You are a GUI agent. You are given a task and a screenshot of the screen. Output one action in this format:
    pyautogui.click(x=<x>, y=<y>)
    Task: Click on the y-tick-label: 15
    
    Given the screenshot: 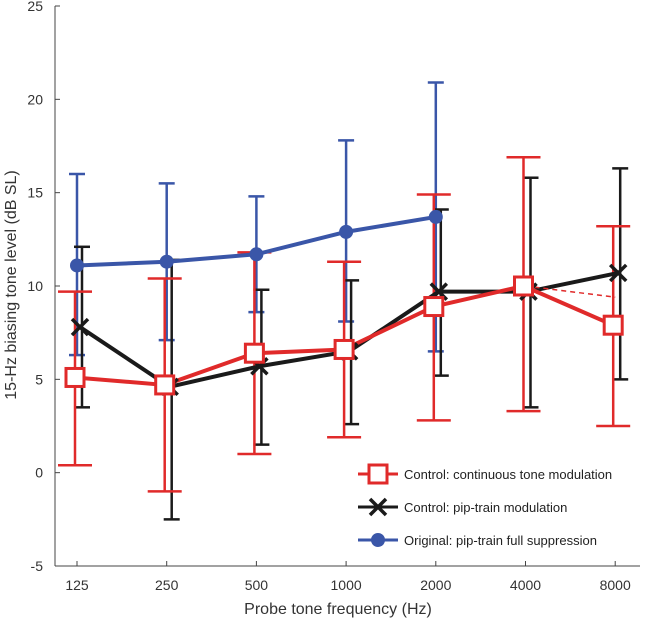 What is the action you would take?
    pyautogui.click(x=35, y=193)
    